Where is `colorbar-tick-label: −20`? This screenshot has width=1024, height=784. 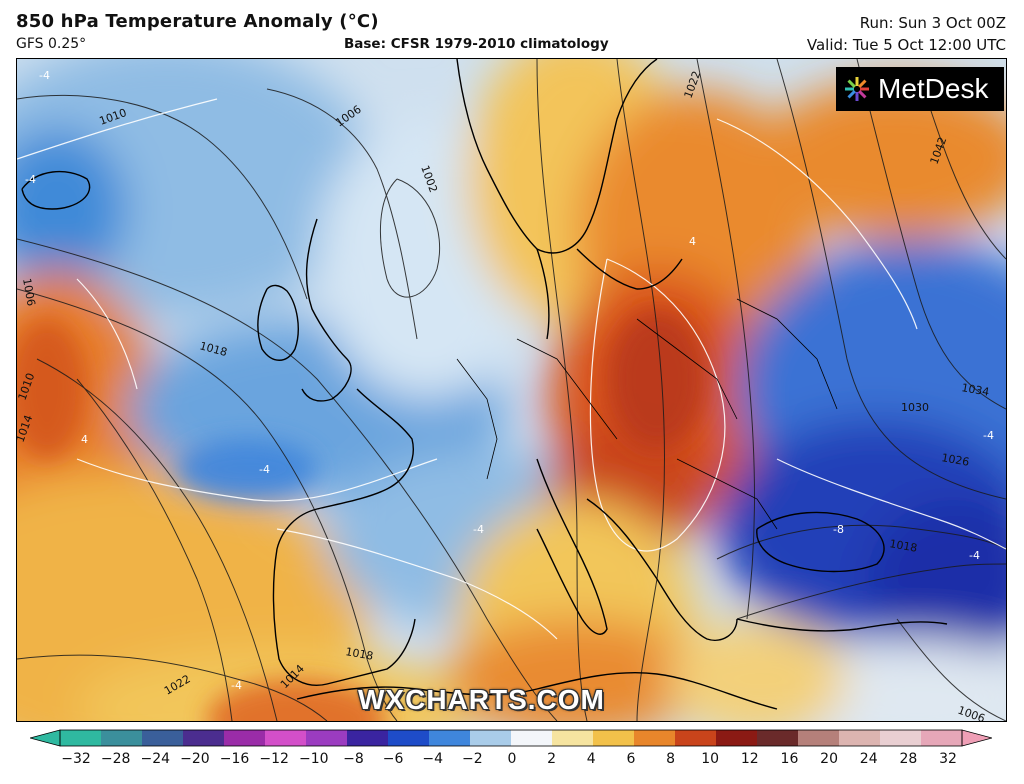
colorbar-tick-label: −20 is located at coordinates (195, 759).